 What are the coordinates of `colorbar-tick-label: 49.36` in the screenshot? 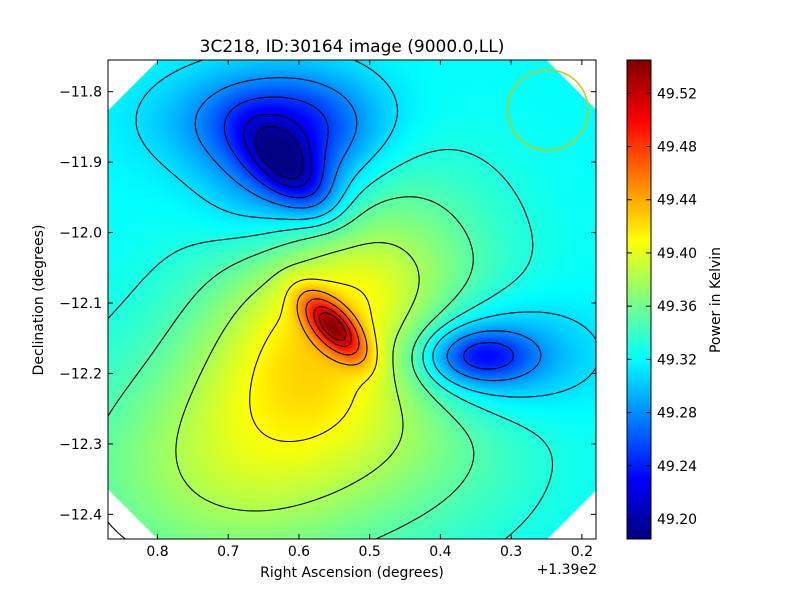 It's located at (677, 307).